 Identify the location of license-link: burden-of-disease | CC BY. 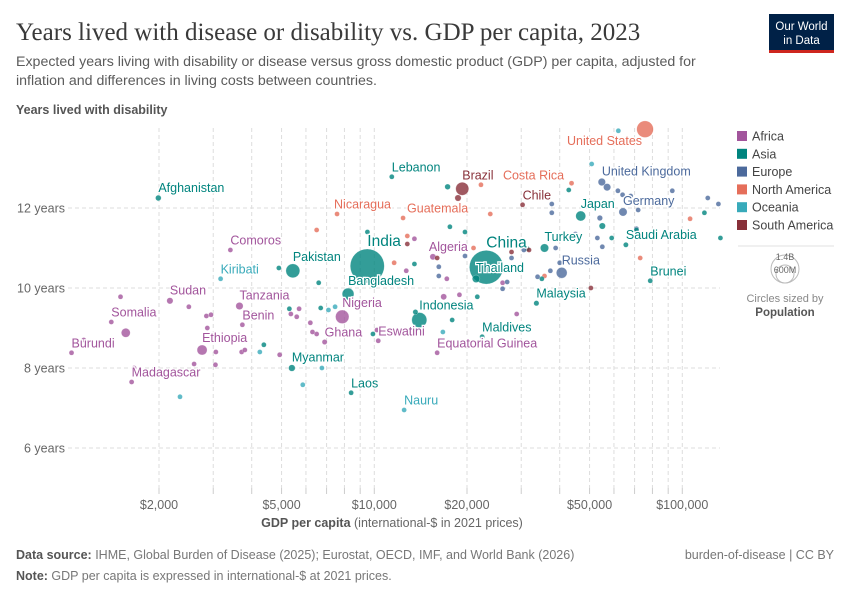
(760, 555).